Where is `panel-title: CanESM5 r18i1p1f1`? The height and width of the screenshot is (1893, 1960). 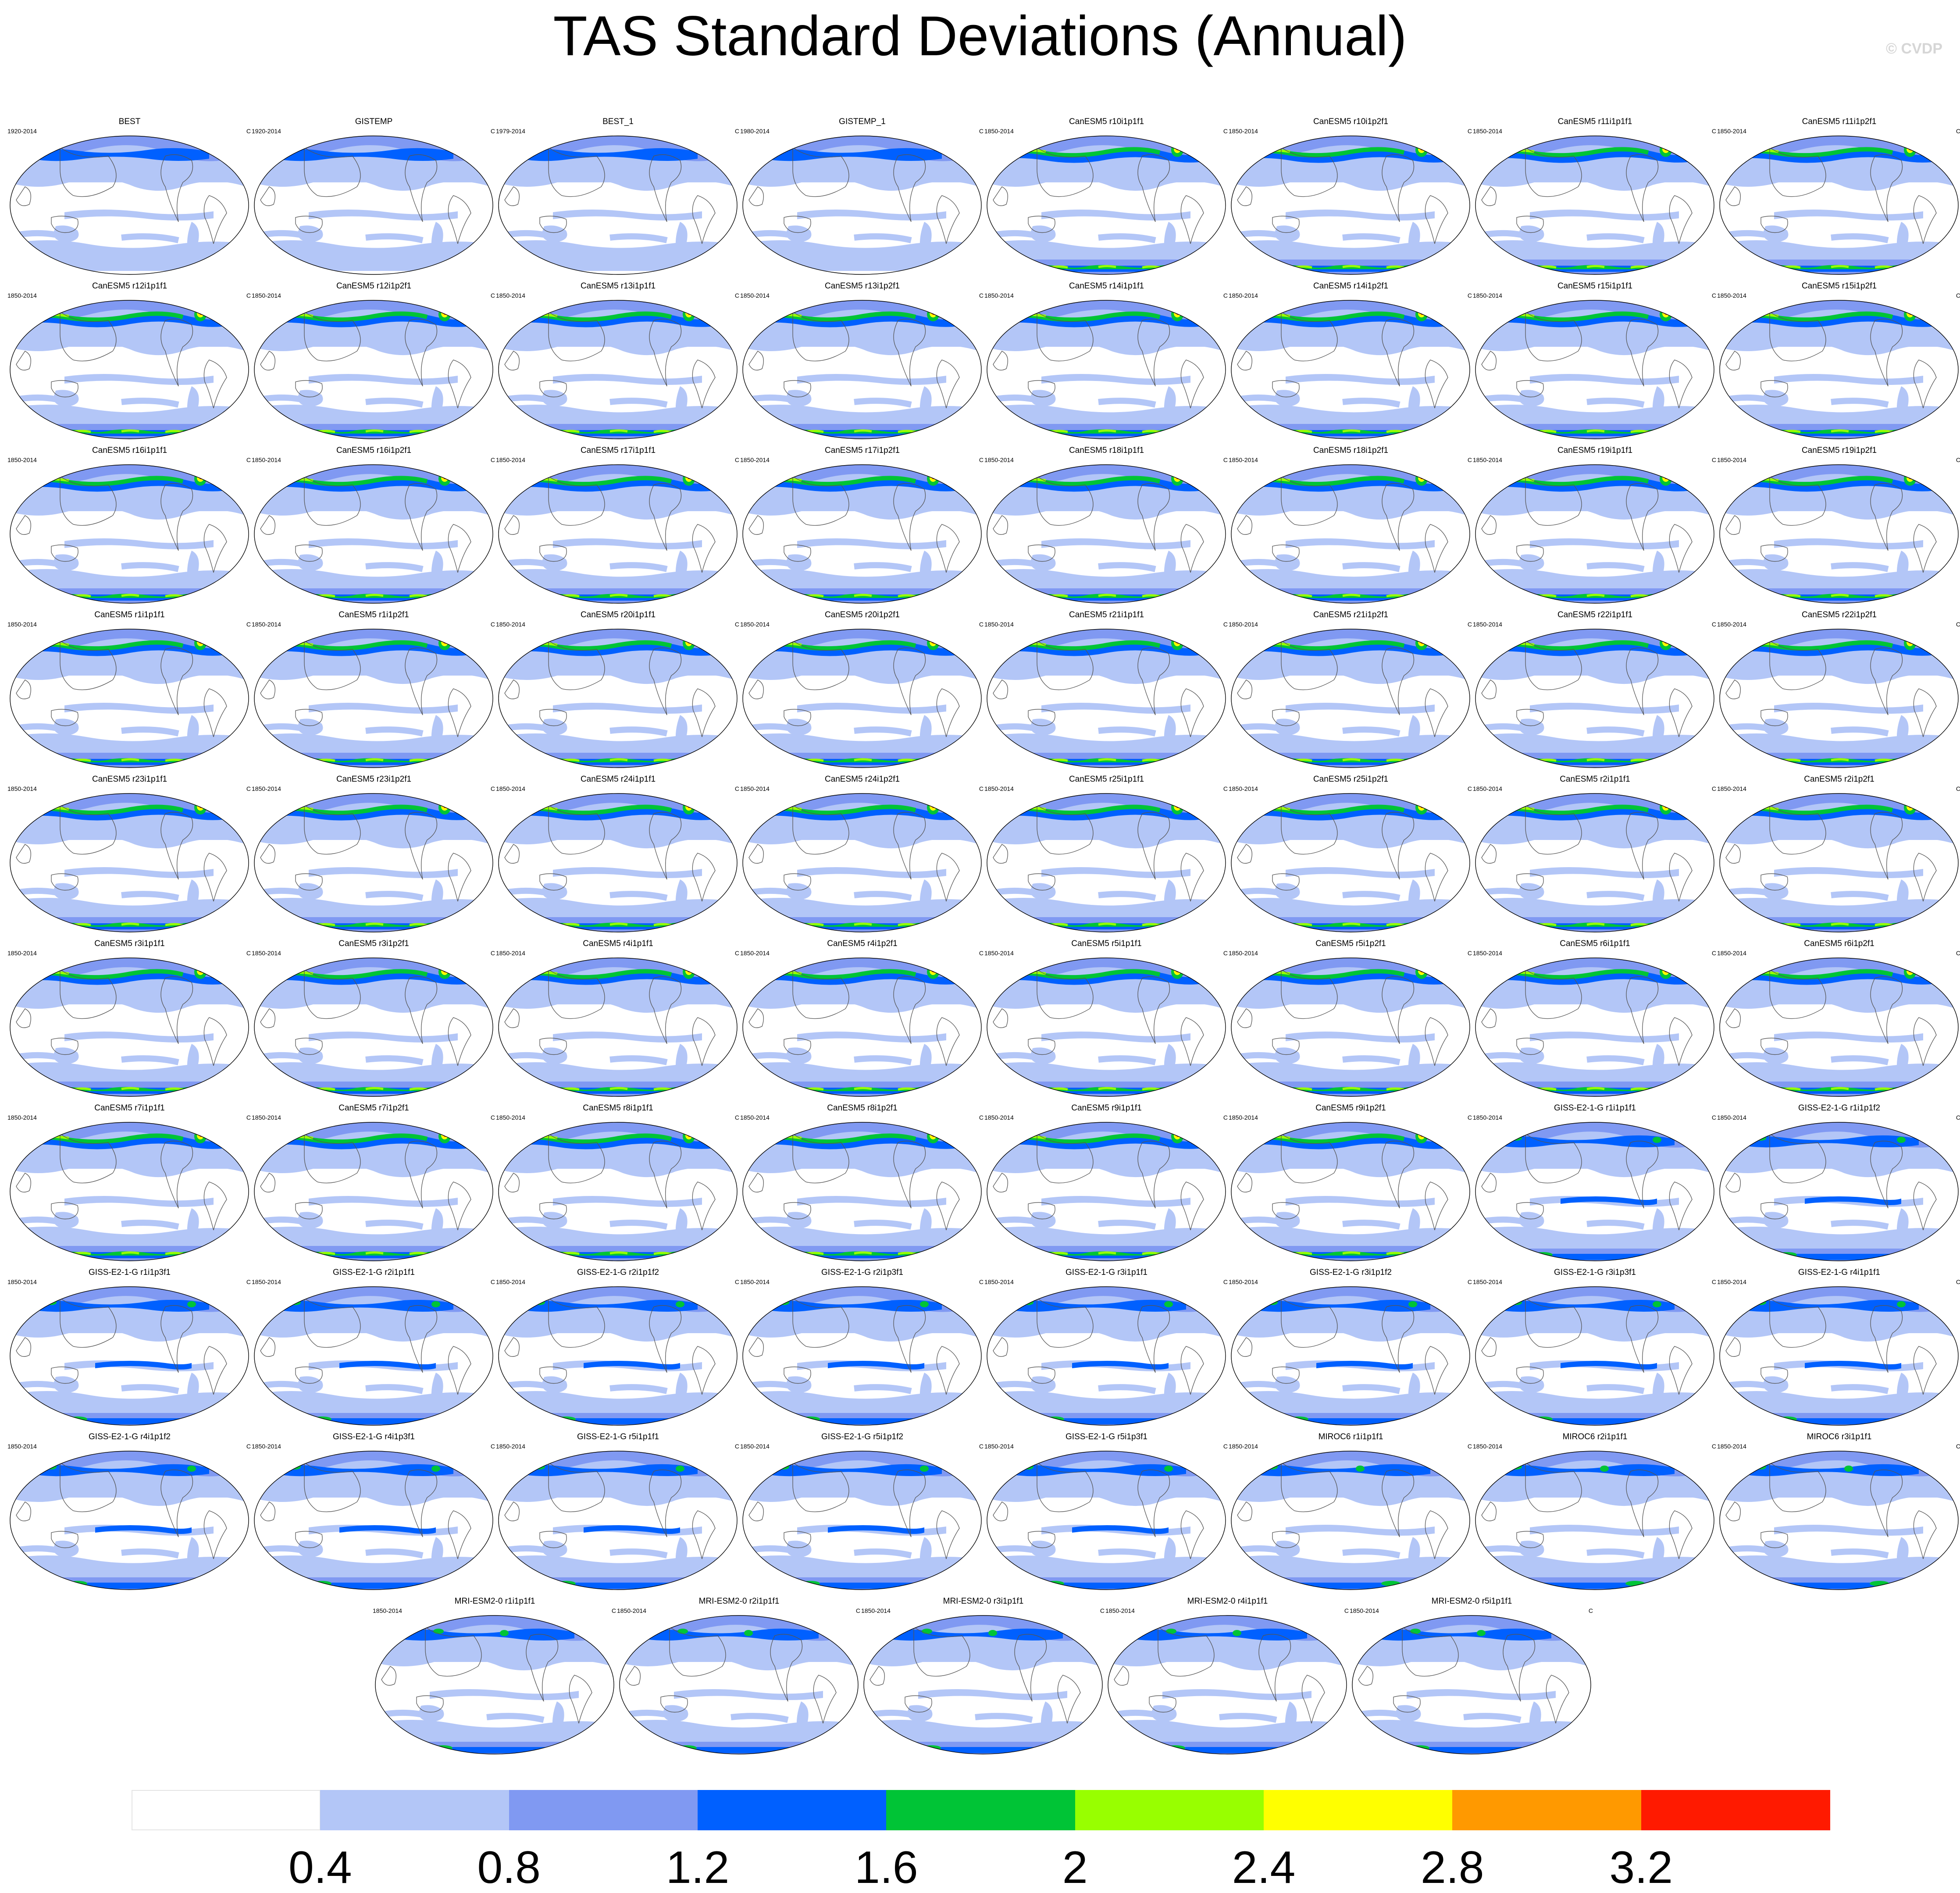 panel-title: CanESM5 r18i1p1f1 is located at coordinates (1106, 450).